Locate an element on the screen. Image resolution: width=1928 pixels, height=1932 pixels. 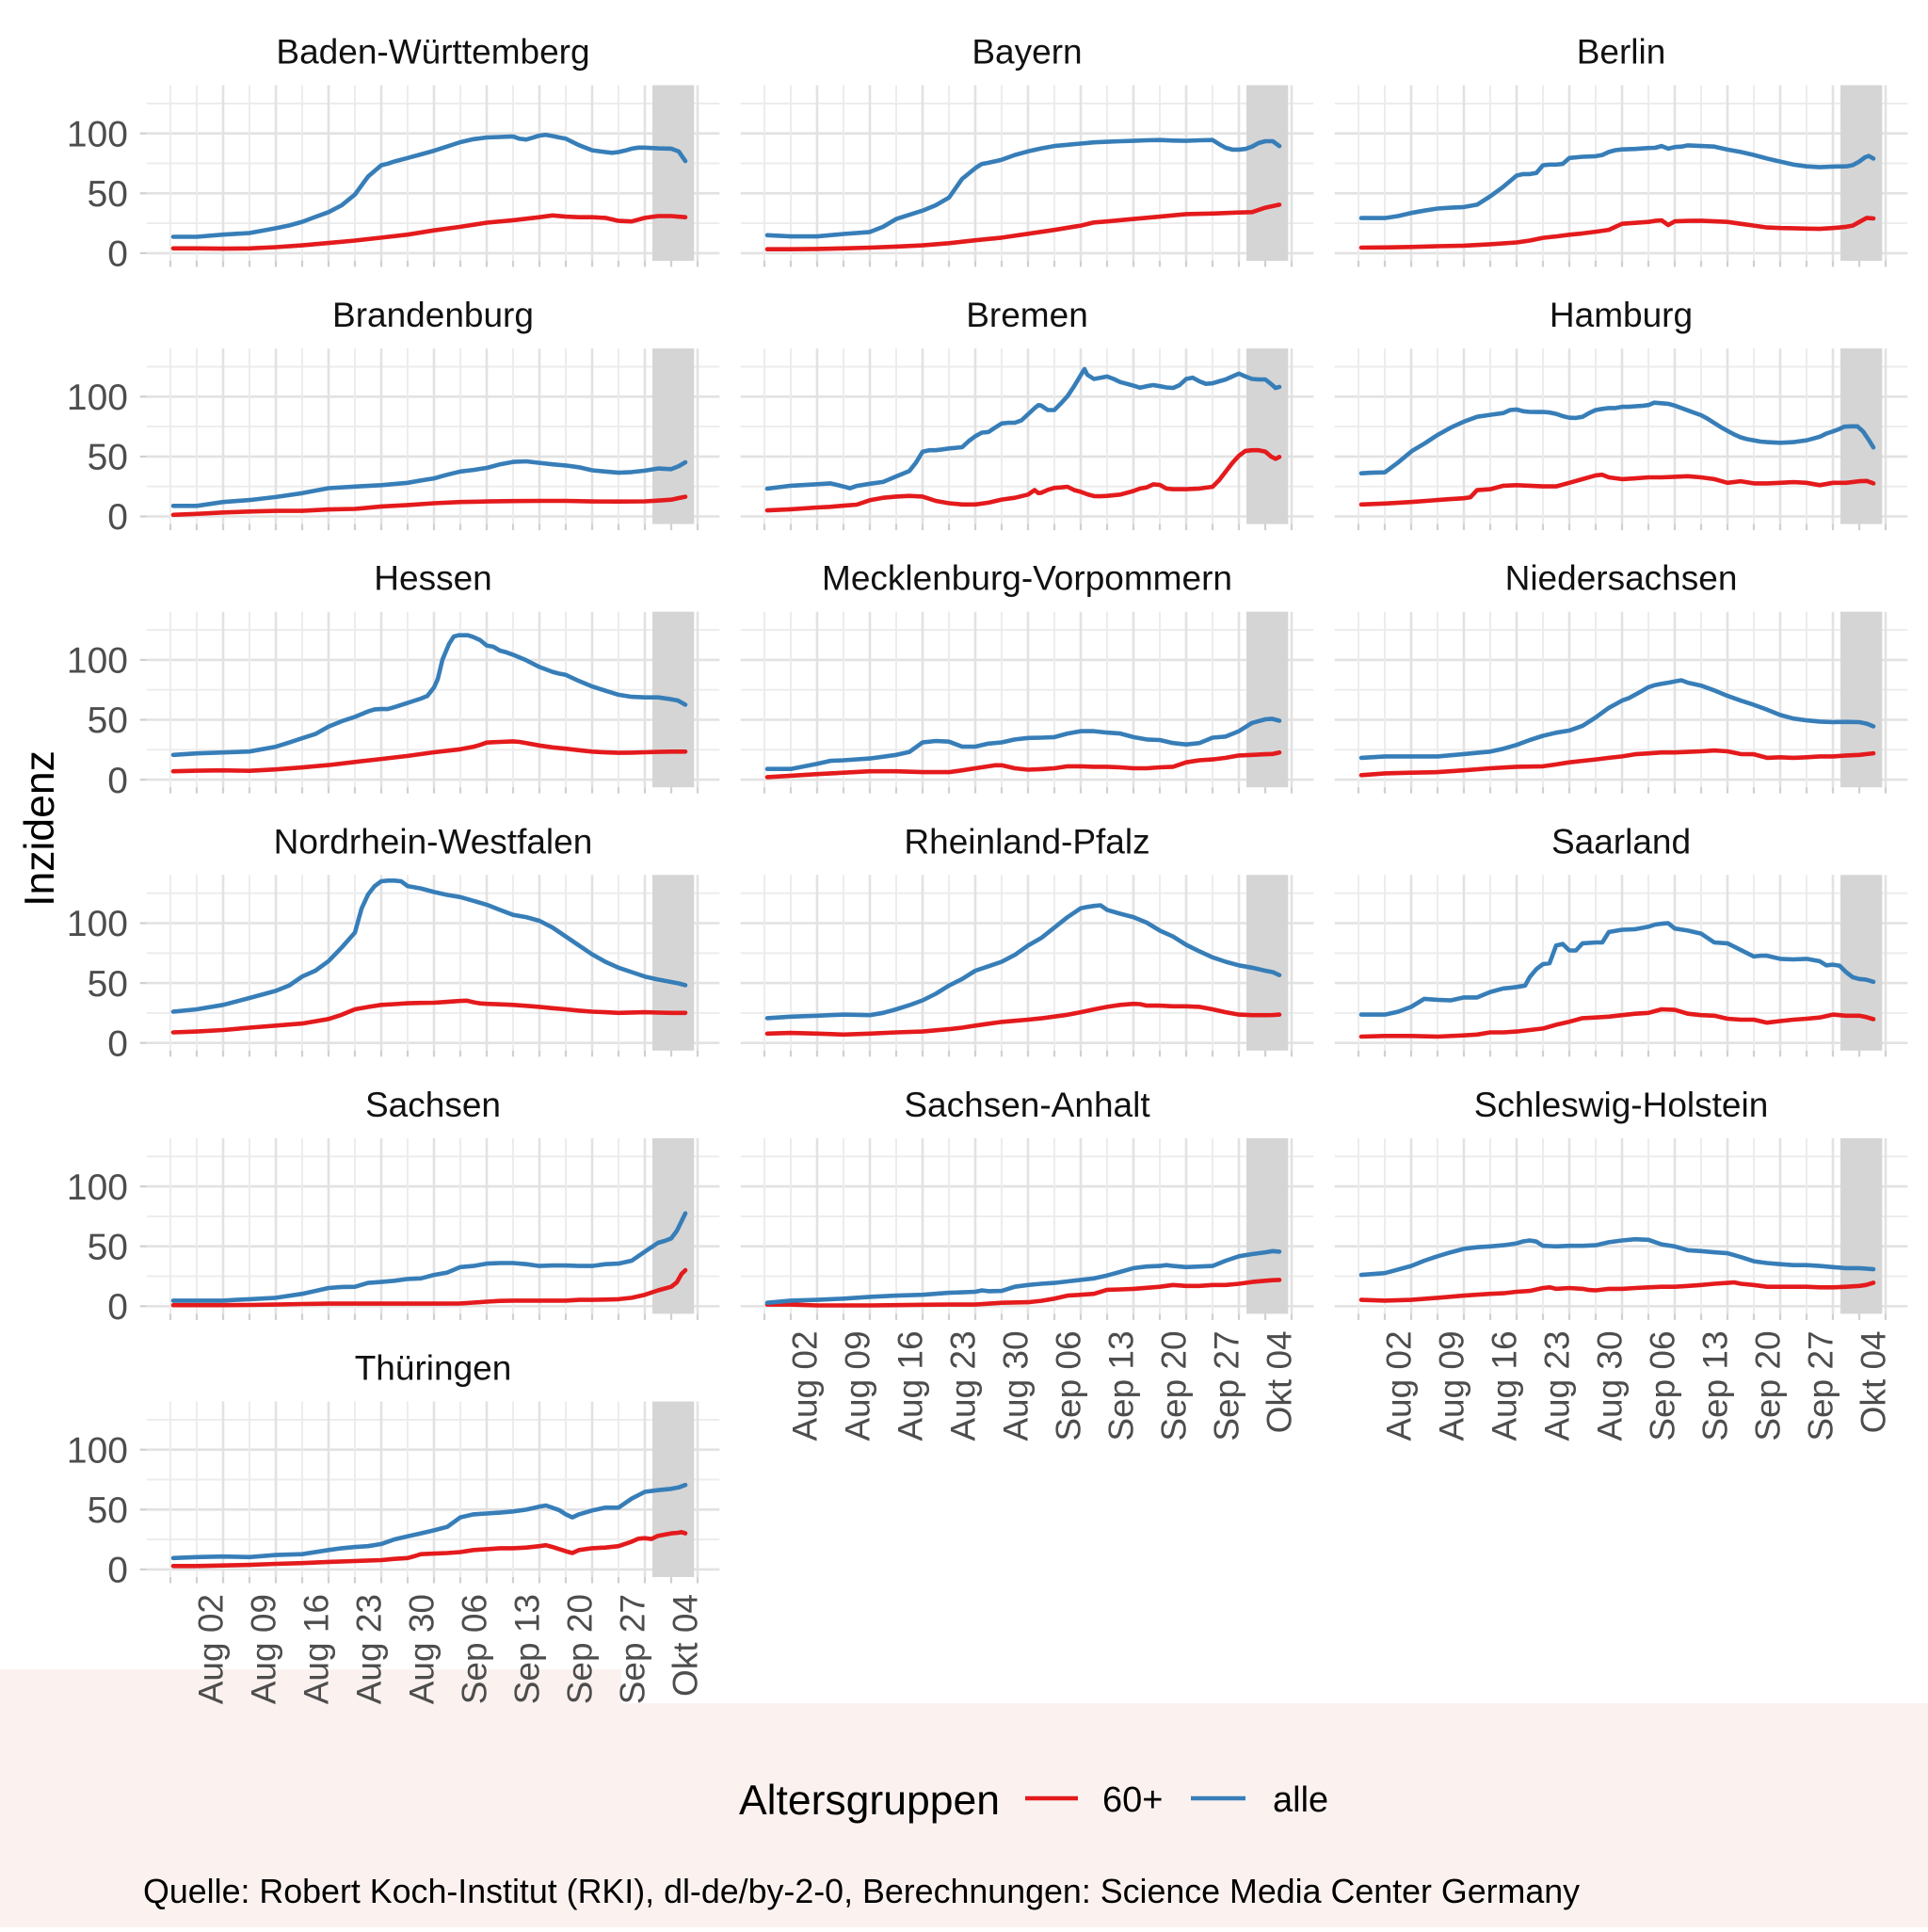
svg-text: Inzidenz is located at coordinates (40, 828).